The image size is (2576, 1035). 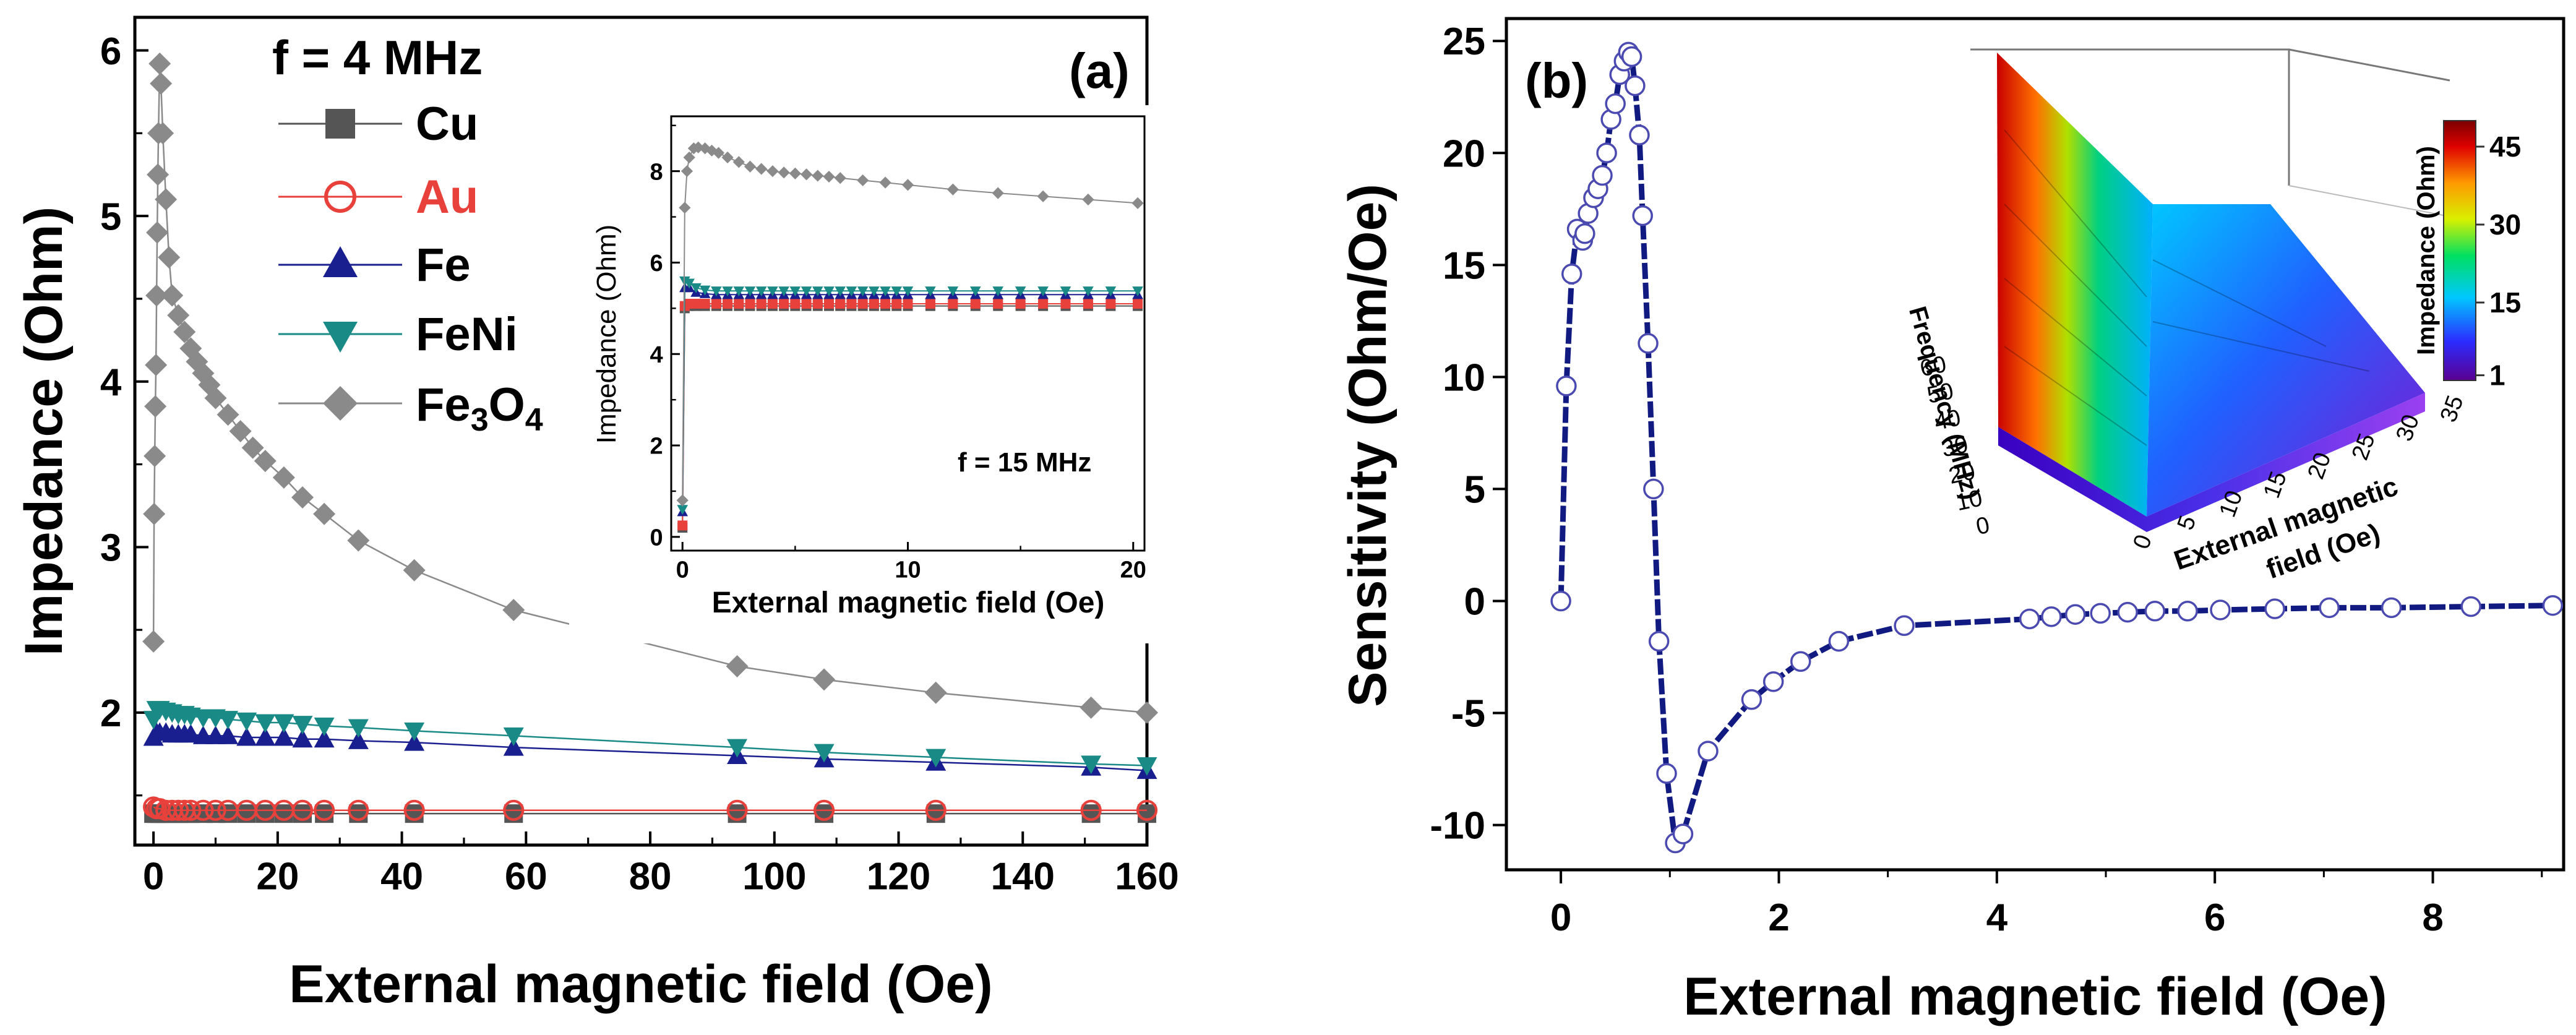 I want to click on surface-frequency-tick-label: 60, so click(x=1933, y=366).